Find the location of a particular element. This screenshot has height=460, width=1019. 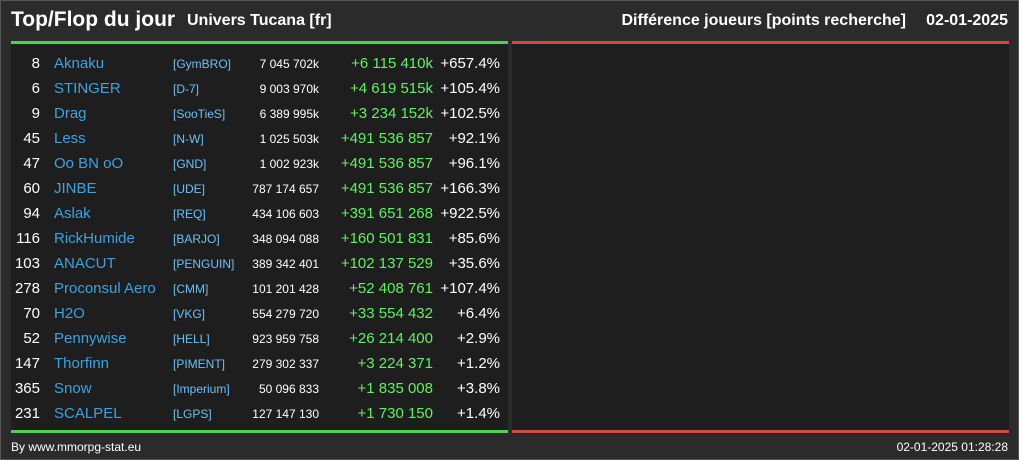

category-label: Différence joueurs [points recherche] is located at coordinates (763, 20).